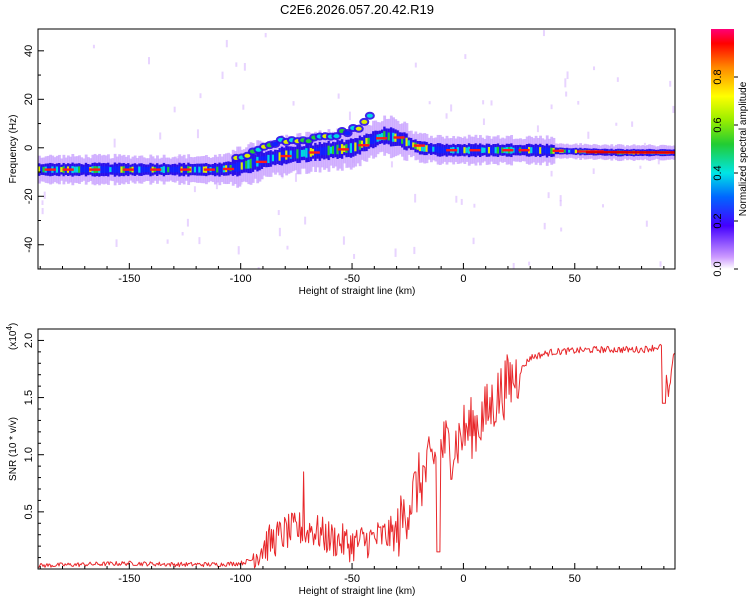  Describe the element at coordinates (357, 9) in the screenshot. I see `chart-title: C2E6.2026.057.20.42.R19` at that location.